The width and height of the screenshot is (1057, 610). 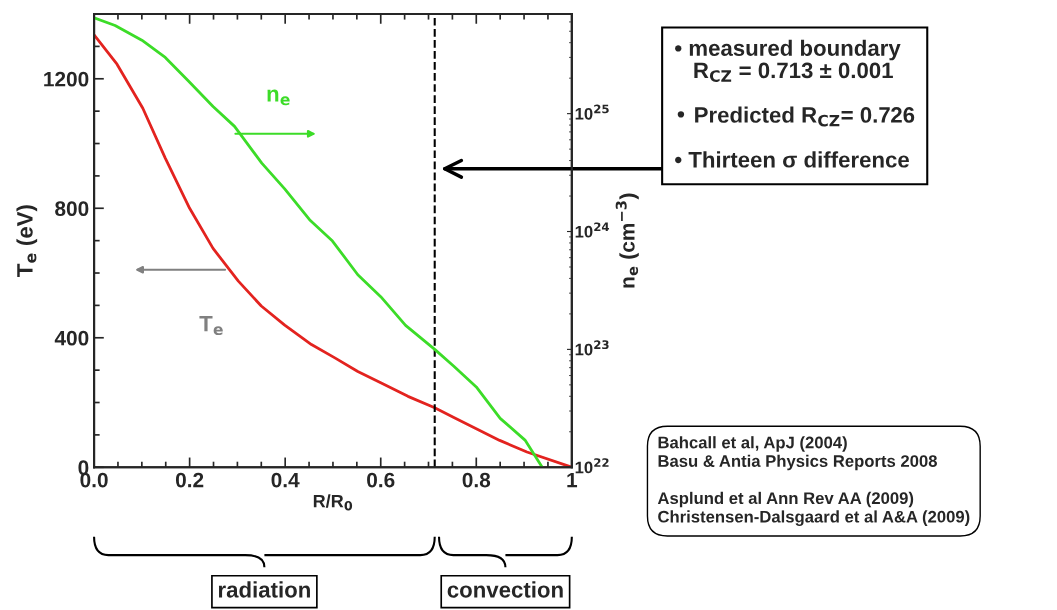 What do you see at coordinates (285, 480) in the screenshot?
I see `x-tick-label: 0.4` at bounding box center [285, 480].